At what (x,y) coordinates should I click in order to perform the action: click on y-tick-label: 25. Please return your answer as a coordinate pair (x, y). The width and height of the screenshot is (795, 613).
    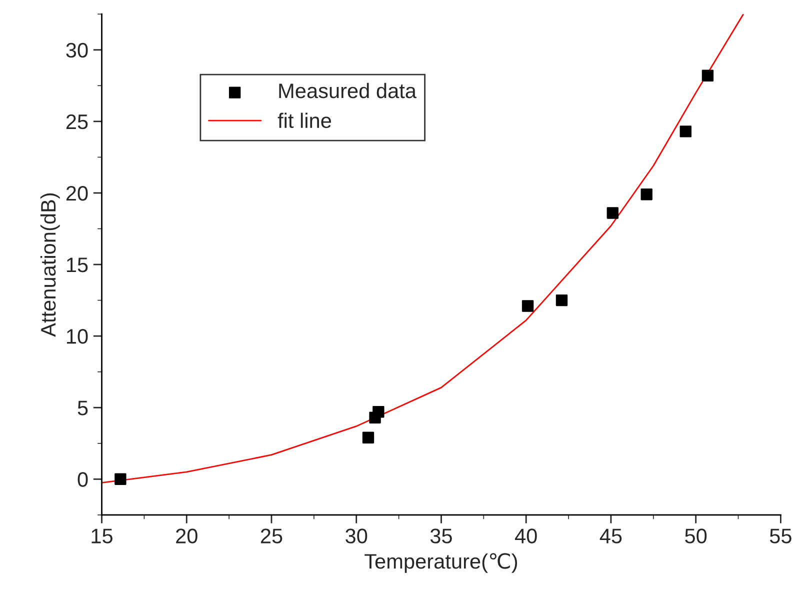
    Looking at the image, I should click on (77, 122).